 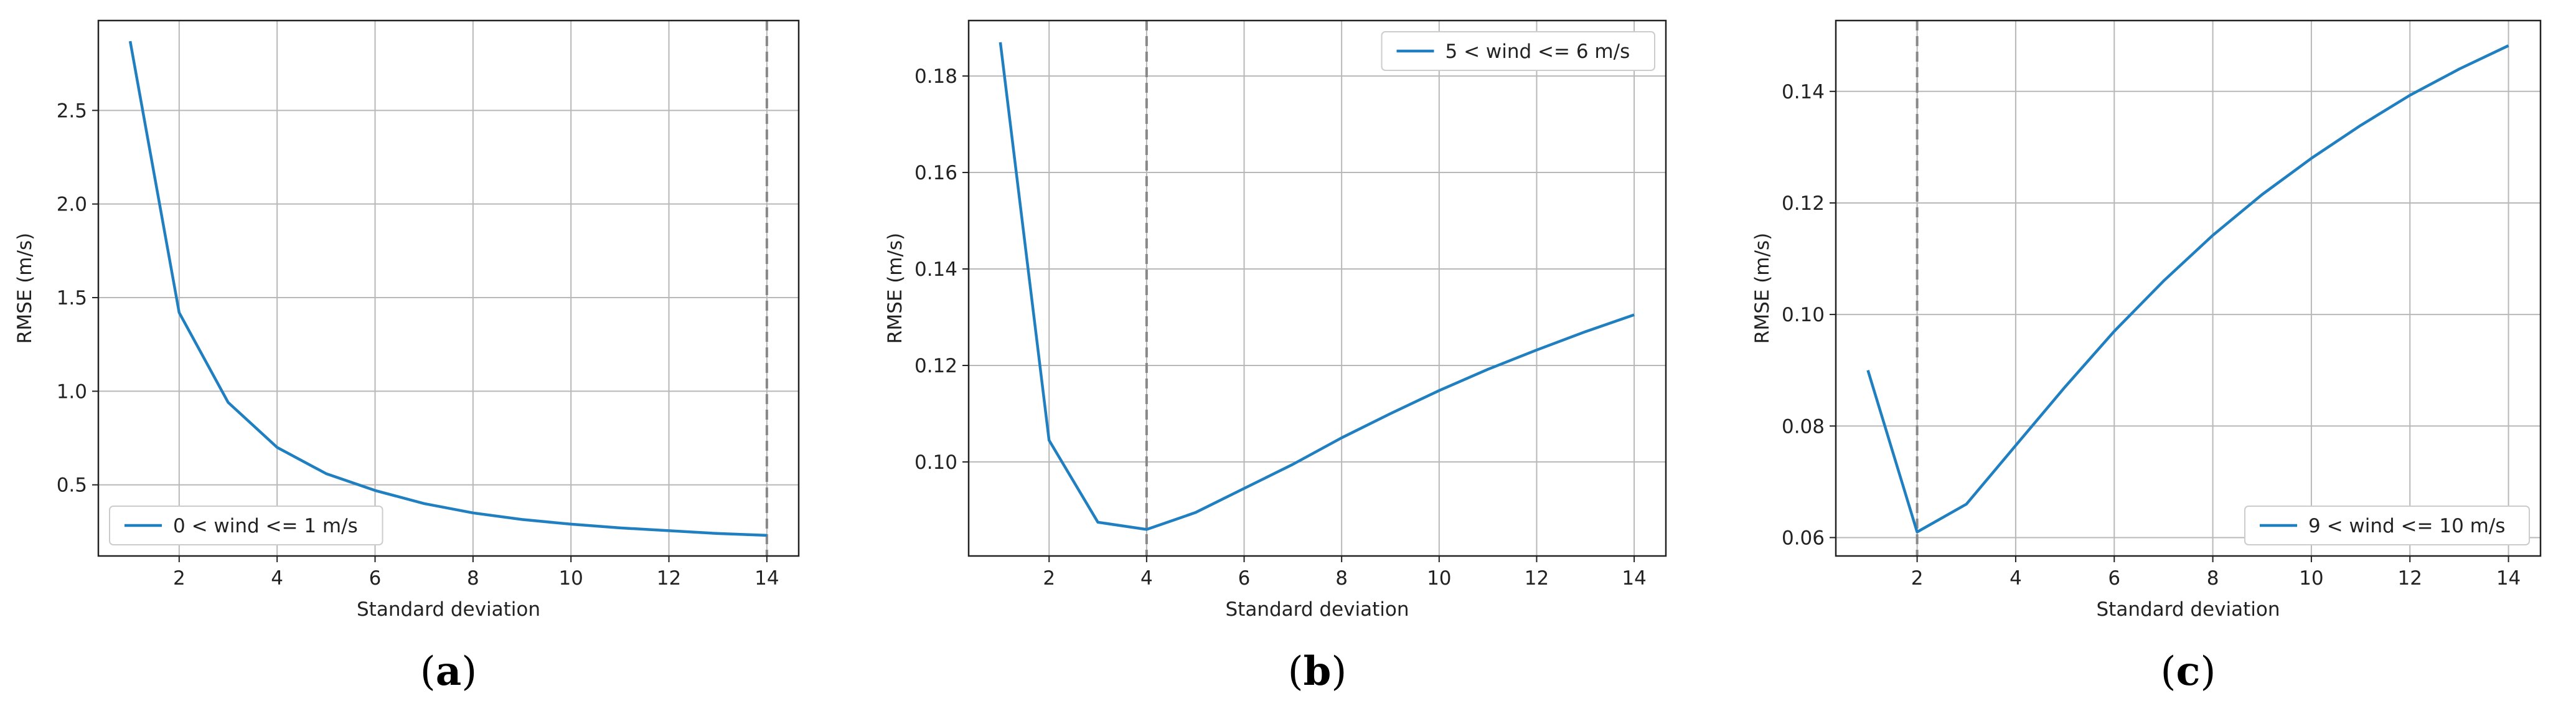 I want to click on legend-label: 9 < wind <= 10 m/s, so click(x=2406, y=526).